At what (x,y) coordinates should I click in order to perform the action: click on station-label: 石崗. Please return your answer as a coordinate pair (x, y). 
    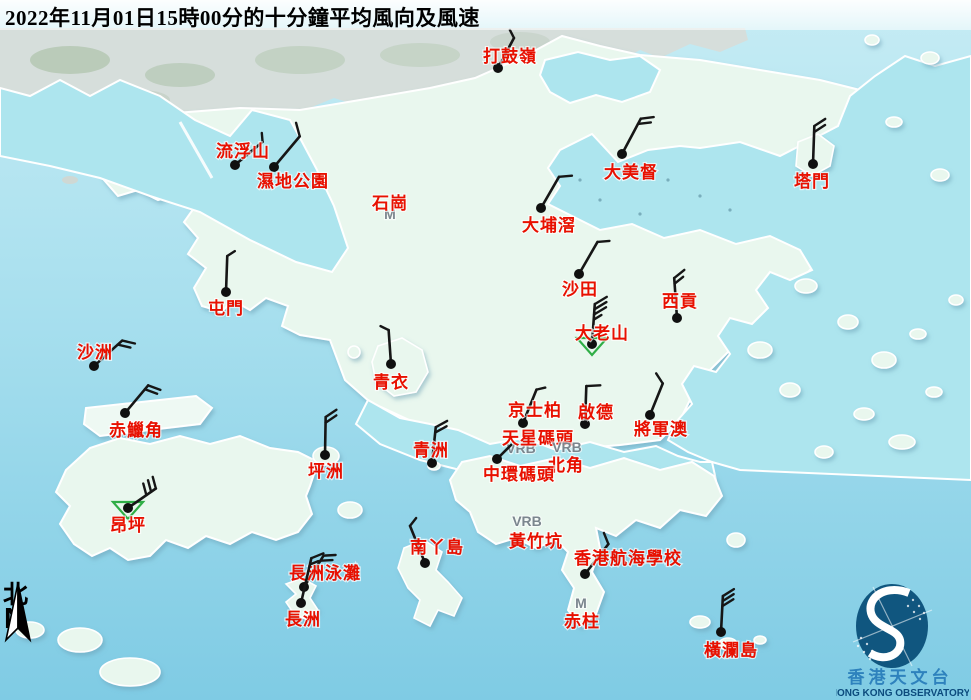
    Looking at the image, I should click on (389, 204).